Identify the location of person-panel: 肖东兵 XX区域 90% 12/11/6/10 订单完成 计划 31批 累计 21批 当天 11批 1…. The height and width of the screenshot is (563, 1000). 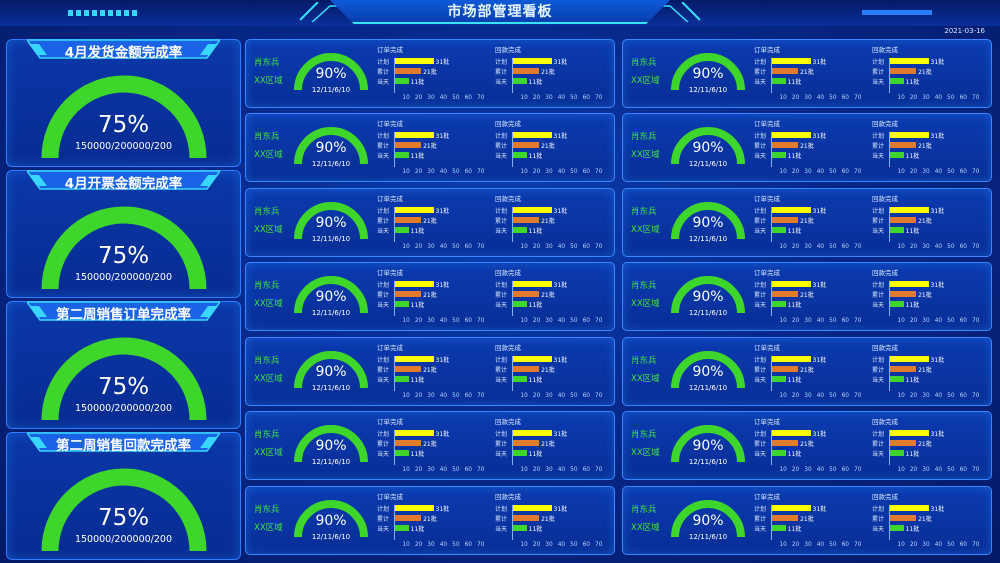
(807, 520).